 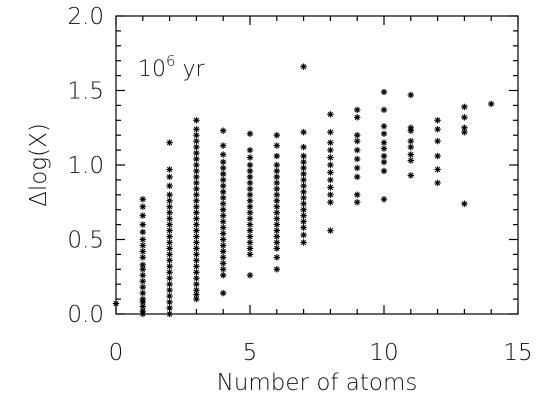 What do you see at coordinates (85, 241) in the screenshot?
I see `y-tick-label: 0.5` at bounding box center [85, 241].